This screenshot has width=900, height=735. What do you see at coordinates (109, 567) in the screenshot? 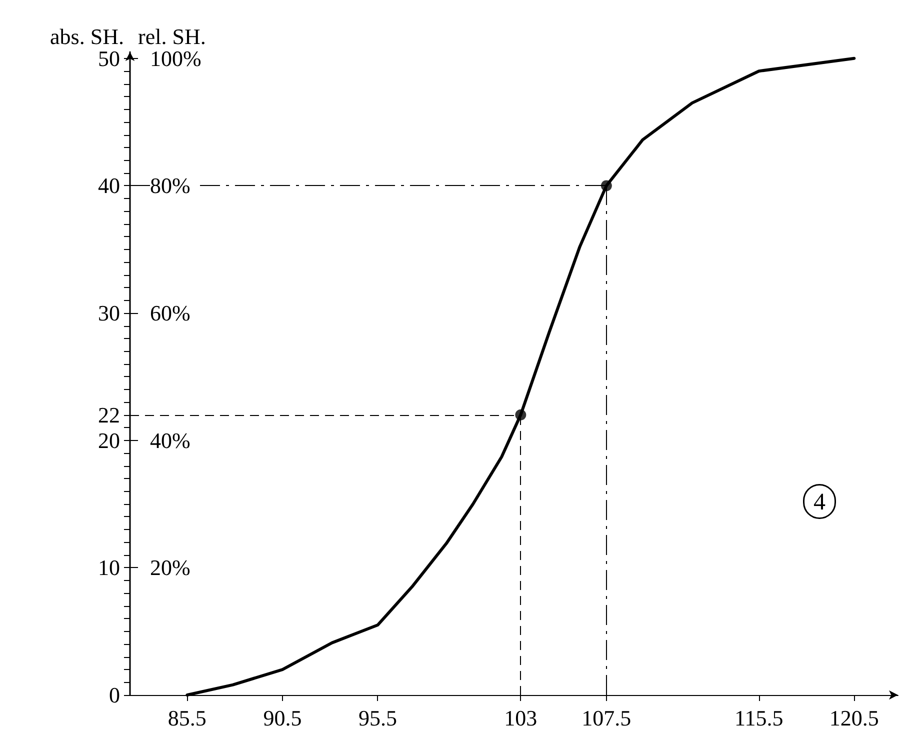
I see `y-tick-label: 10` at bounding box center [109, 567].